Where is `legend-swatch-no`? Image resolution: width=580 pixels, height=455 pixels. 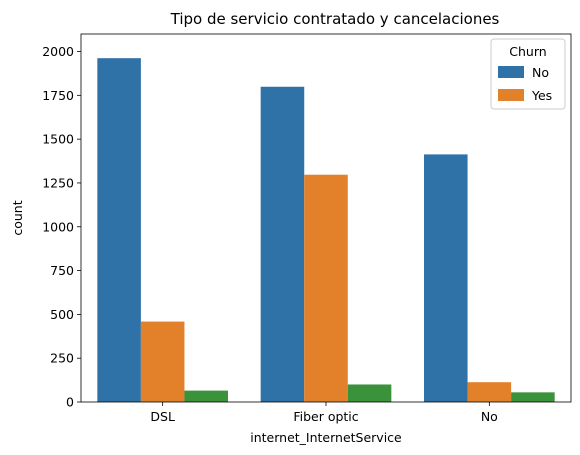 legend-swatch-no is located at coordinates (511, 72).